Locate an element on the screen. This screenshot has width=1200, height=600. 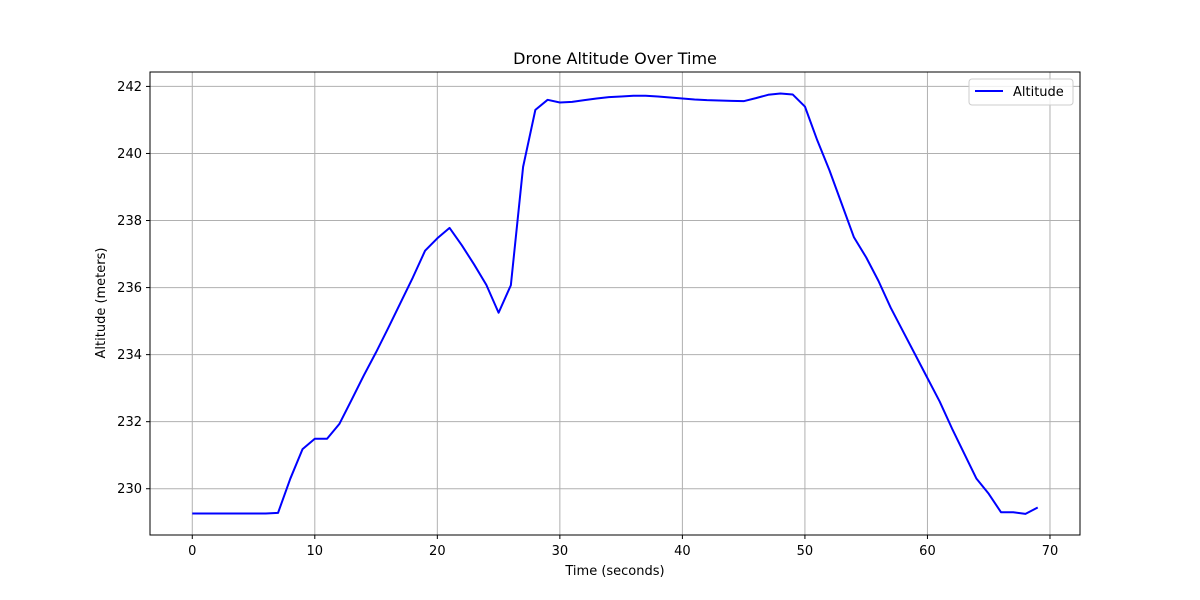
legend: Altitude is located at coordinates (1021, 92).